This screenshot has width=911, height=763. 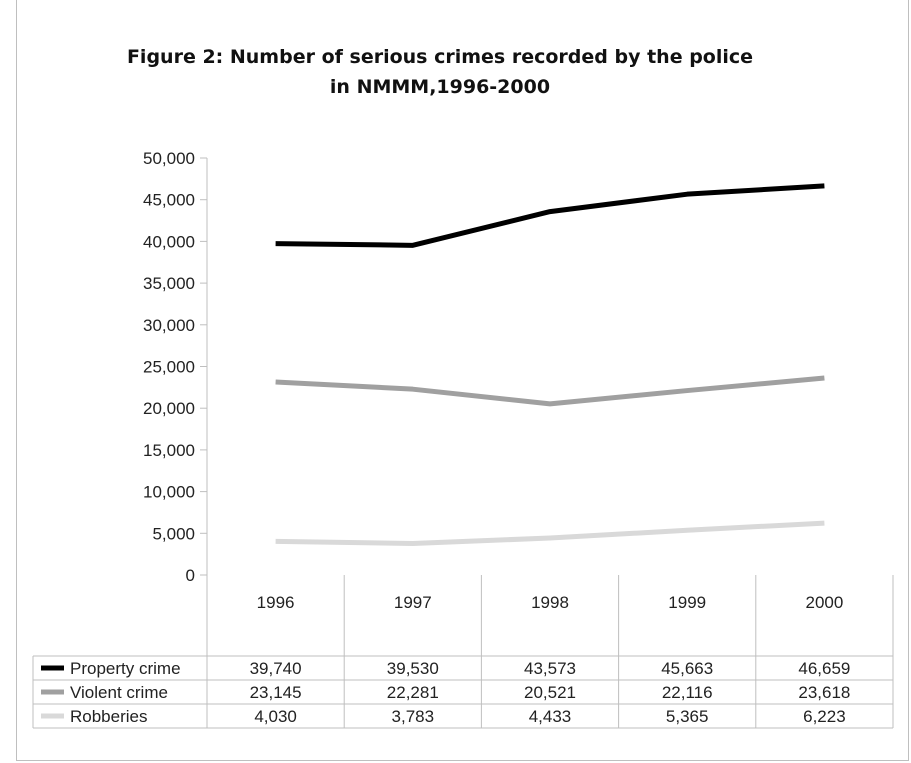 What do you see at coordinates (169, 325) in the screenshot?
I see `y-tick-label: 30,000` at bounding box center [169, 325].